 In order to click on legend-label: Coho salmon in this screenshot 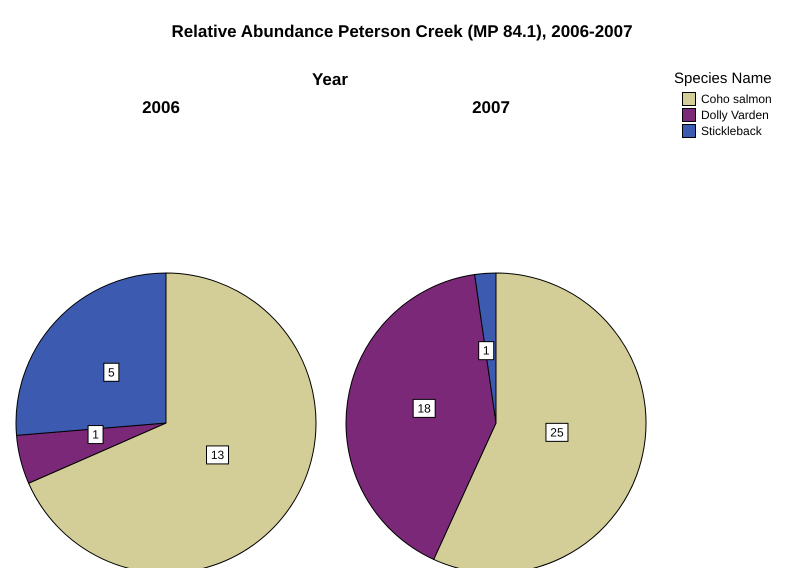, I will do `click(736, 99)`.